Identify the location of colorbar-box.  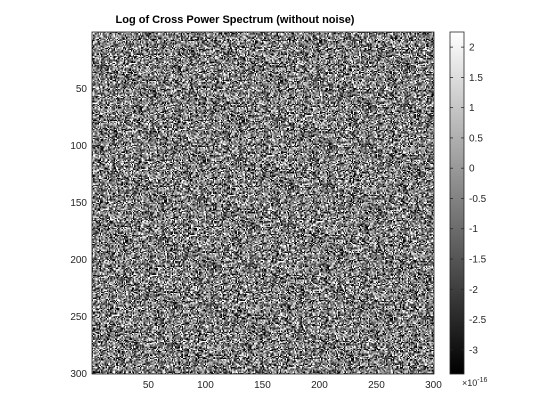
(457, 203).